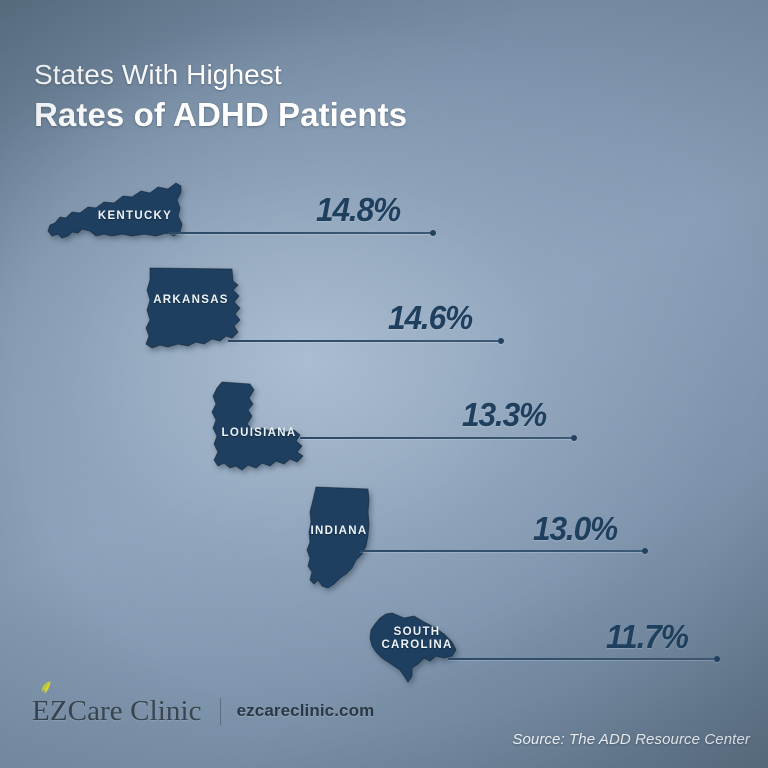  Describe the element at coordinates (647, 636) in the screenshot. I see `value-south-carolina: 11.7%` at that location.